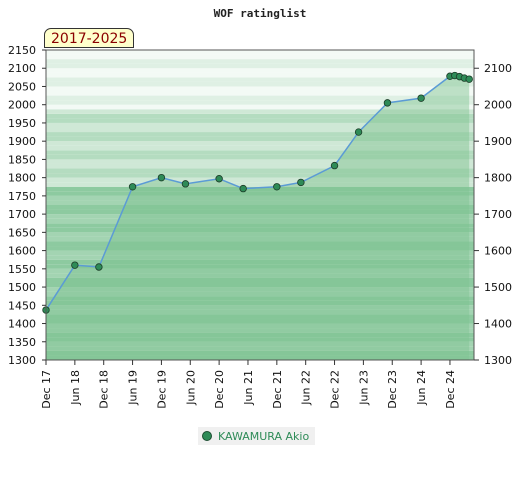 The width and height of the screenshot is (520, 480). I want to click on legend-marker, so click(207, 436).